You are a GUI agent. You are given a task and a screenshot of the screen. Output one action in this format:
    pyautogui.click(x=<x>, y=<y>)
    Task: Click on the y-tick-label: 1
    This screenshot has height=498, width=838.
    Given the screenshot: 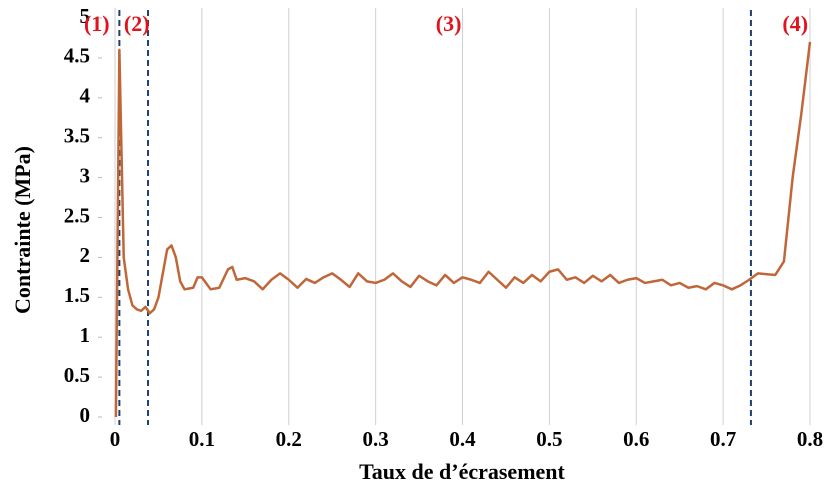 What is the action you would take?
    pyautogui.click(x=85, y=335)
    